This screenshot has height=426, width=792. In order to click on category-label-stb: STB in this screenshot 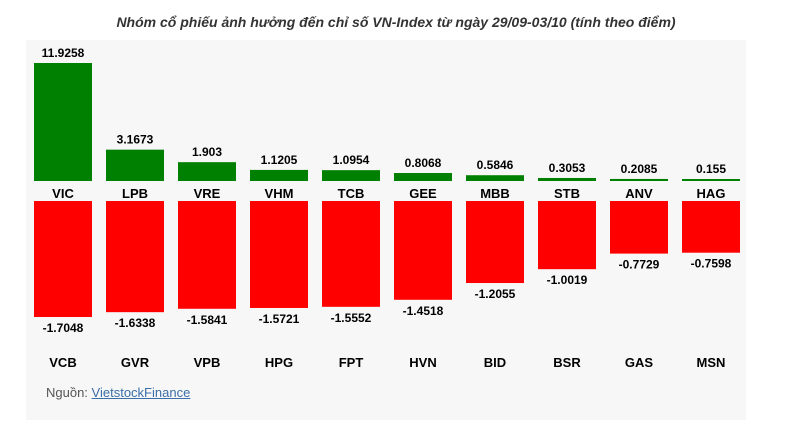, I will do `click(567, 193)`.